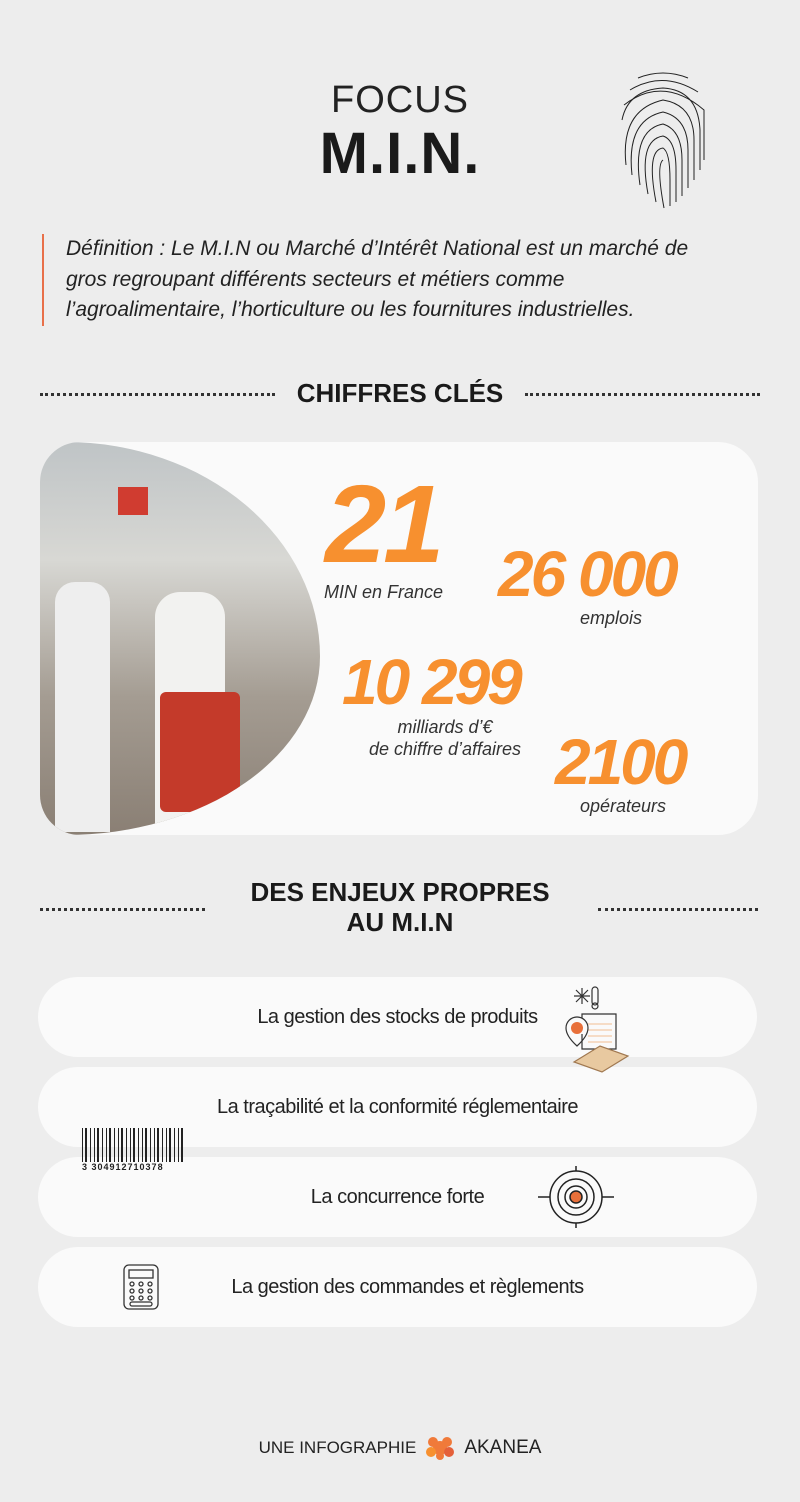 The width and height of the screenshot is (800, 1502). What do you see at coordinates (400, 393) in the screenshot?
I see `key-figures-heading: CHIFFRES CLÉS` at bounding box center [400, 393].